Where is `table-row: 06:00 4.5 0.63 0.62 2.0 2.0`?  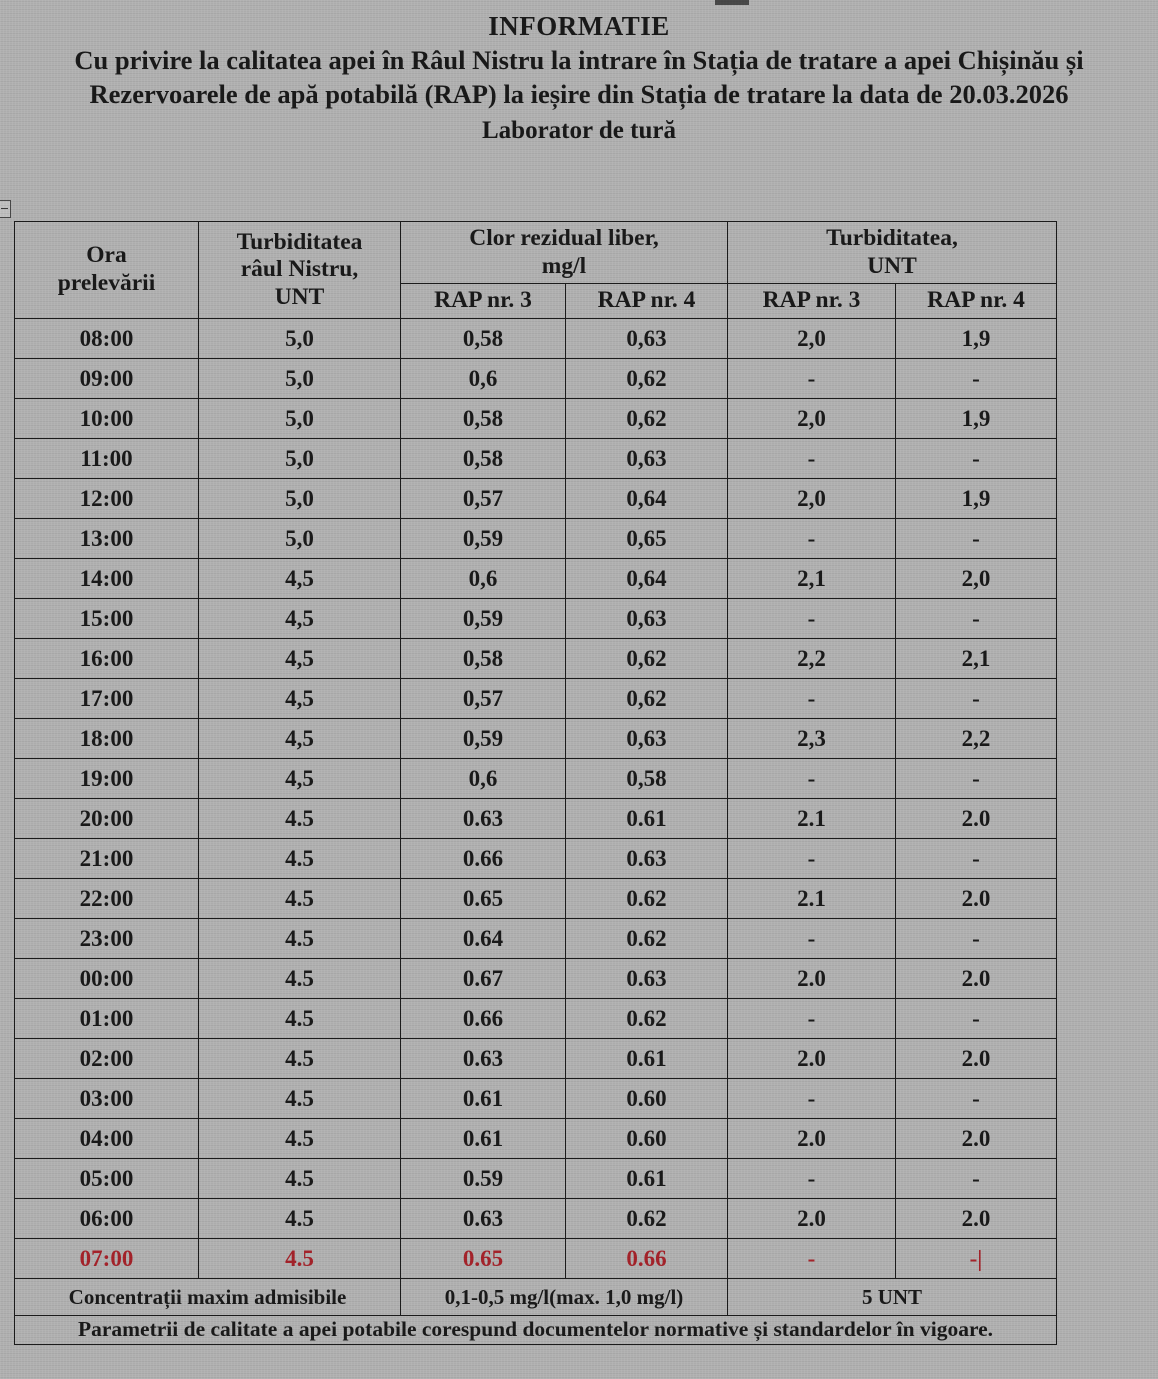
table-row: 06:00 4.5 0.63 0.62 2.0 2.0 is located at coordinates (536, 1219).